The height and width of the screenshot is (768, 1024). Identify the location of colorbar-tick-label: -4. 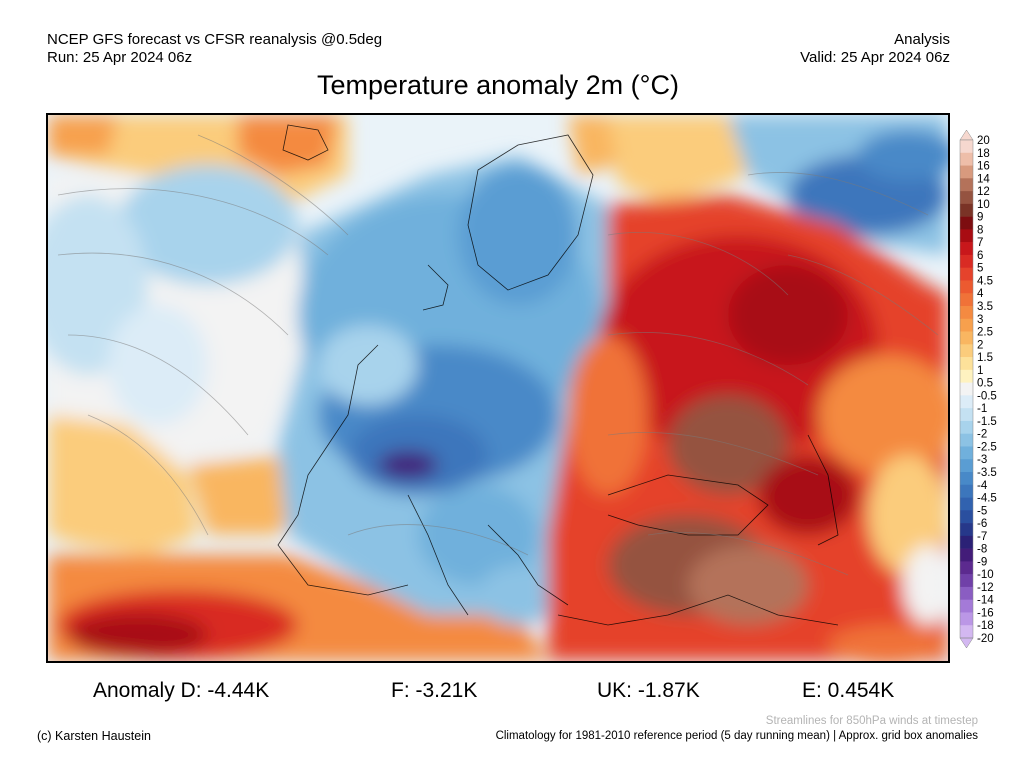
(982, 486).